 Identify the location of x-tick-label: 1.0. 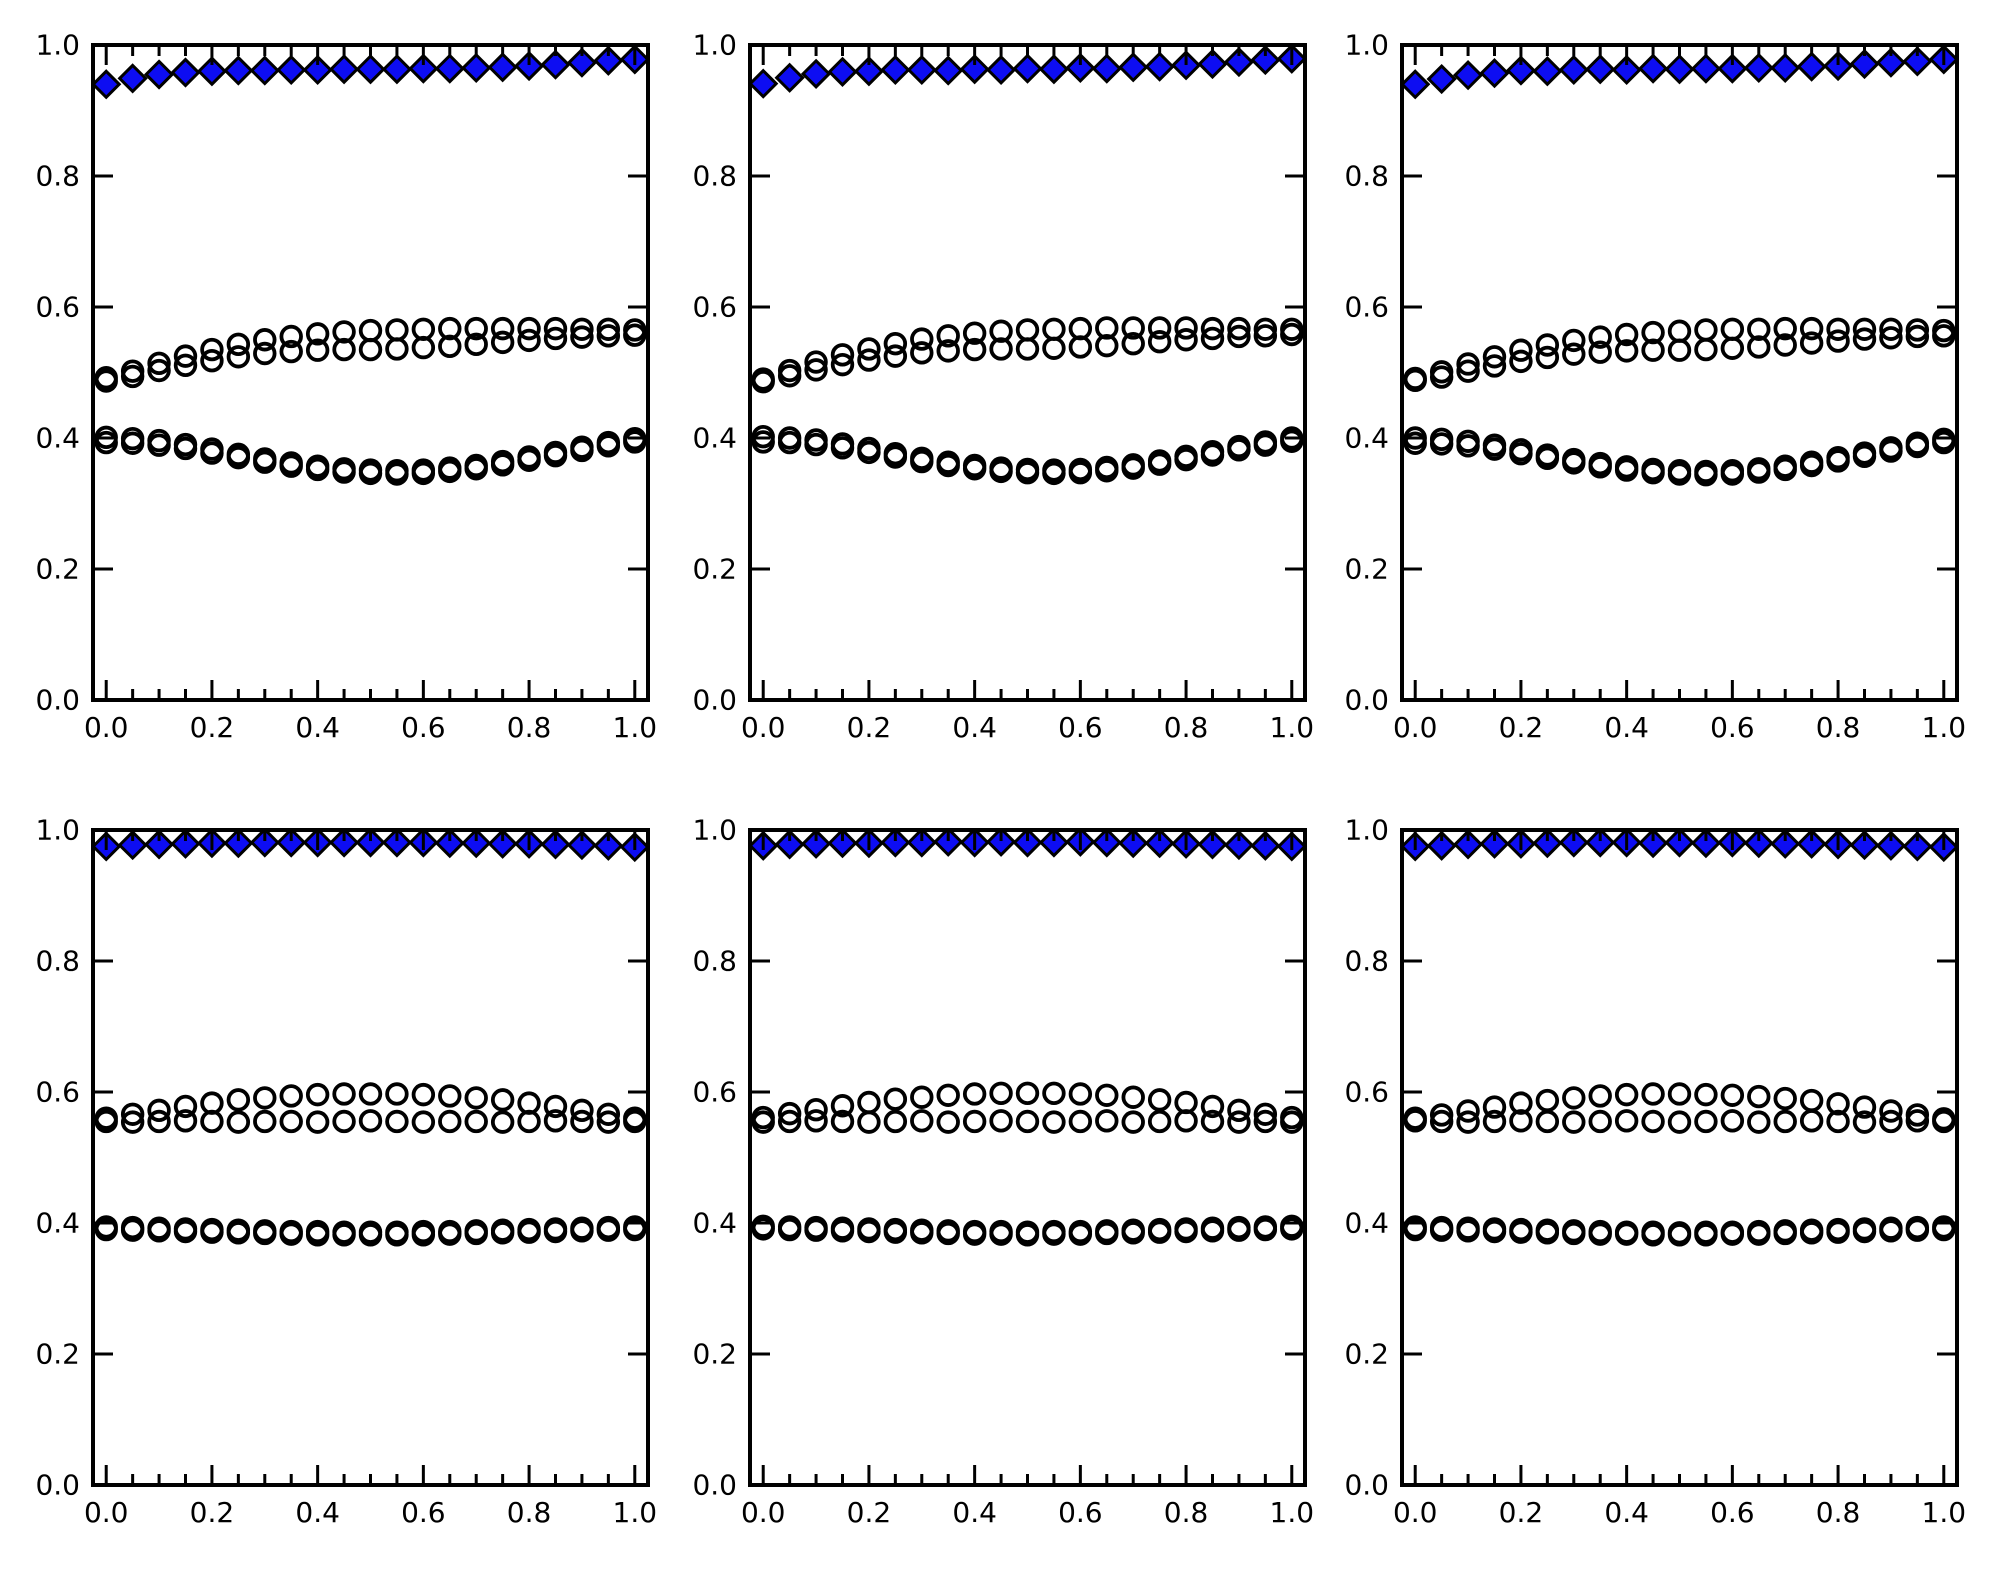
(1944, 727).